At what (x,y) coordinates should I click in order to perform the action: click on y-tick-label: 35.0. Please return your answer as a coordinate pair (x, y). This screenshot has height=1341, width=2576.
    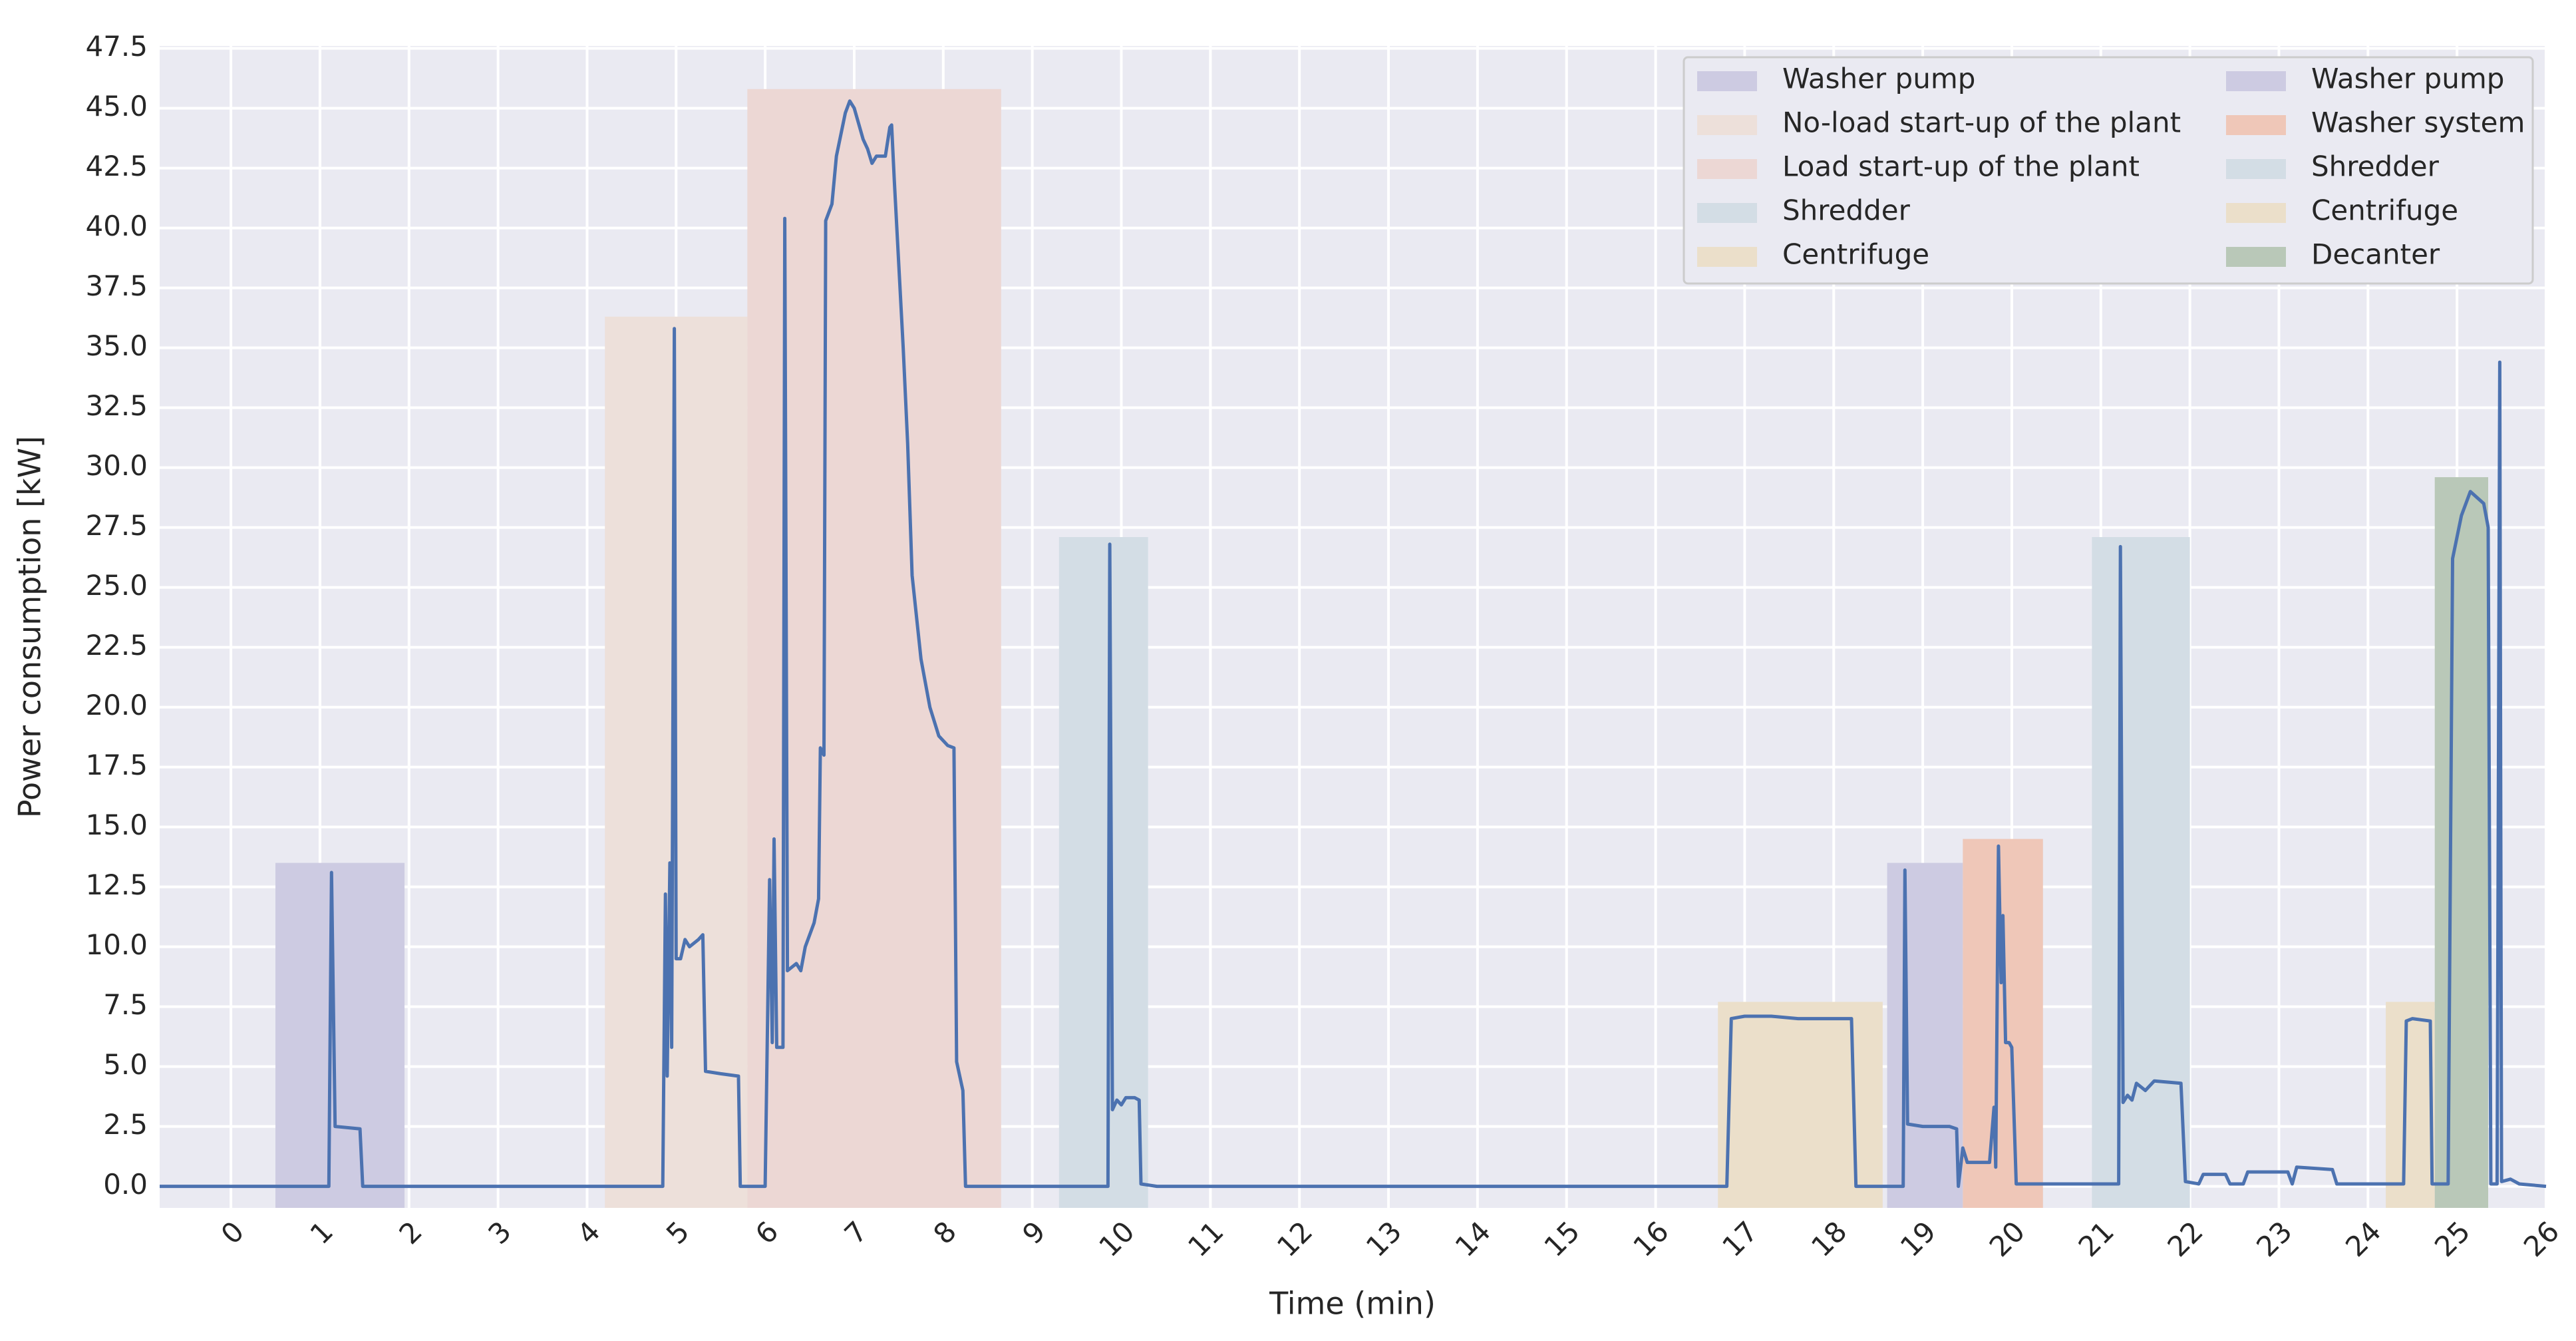
    Looking at the image, I should click on (116, 345).